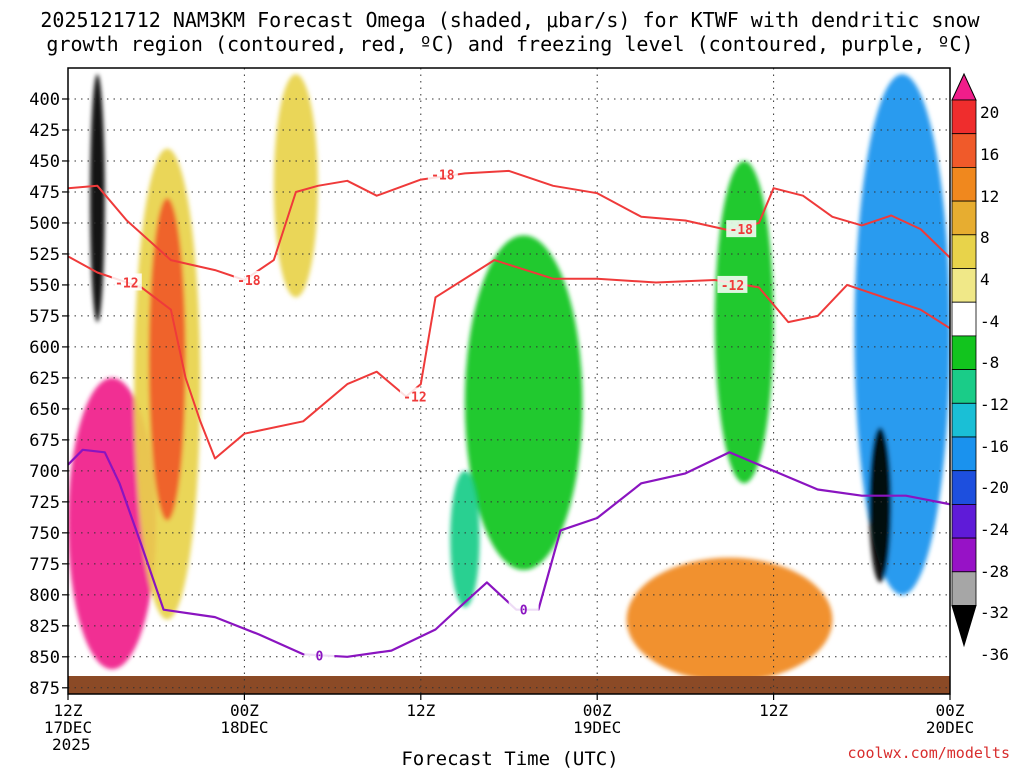  What do you see at coordinates (249, 281) in the screenshot?
I see `dgz-label-minus18-c: -18` at bounding box center [249, 281].